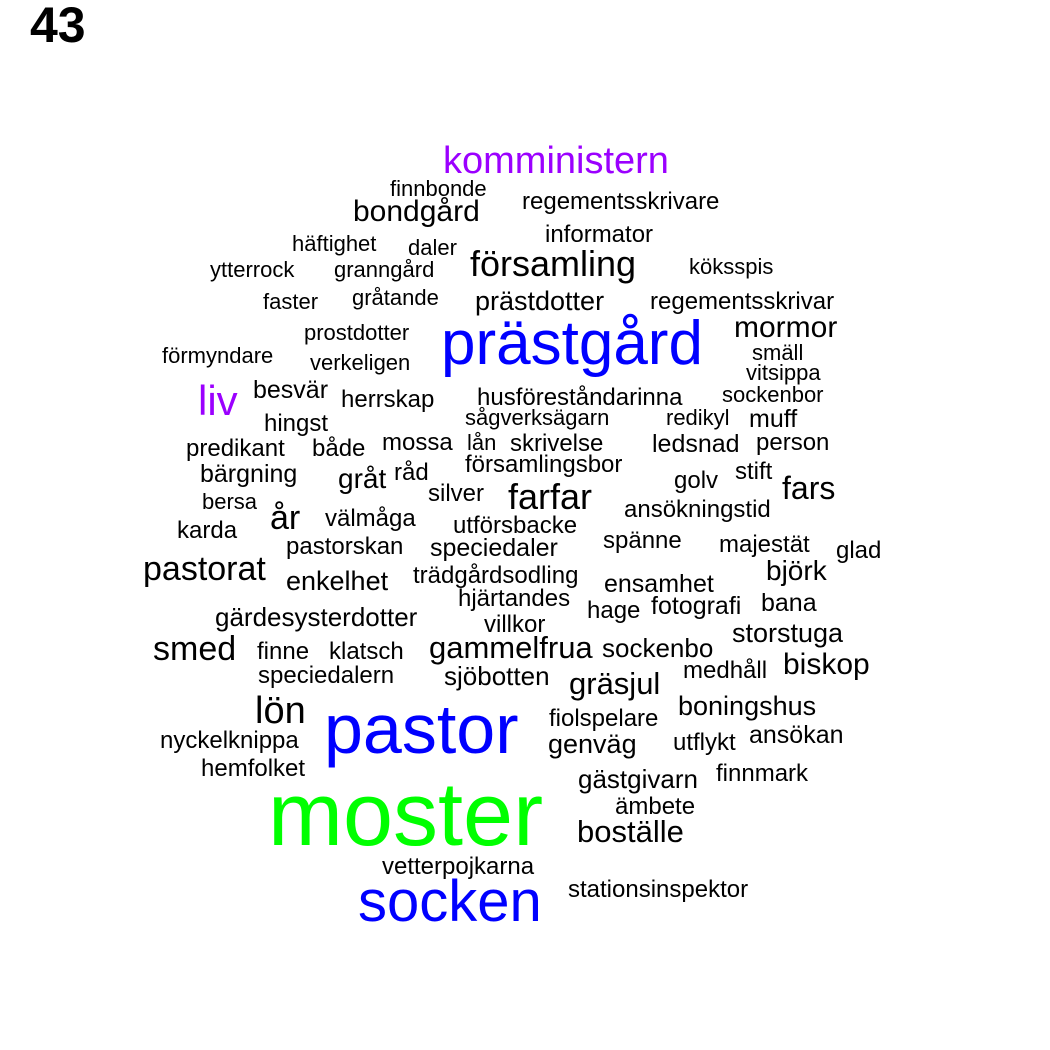  What do you see at coordinates (515, 525) in the screenshot?
I see `word-utforsbacke: utförsbacke` at bounding box center [515, 525].